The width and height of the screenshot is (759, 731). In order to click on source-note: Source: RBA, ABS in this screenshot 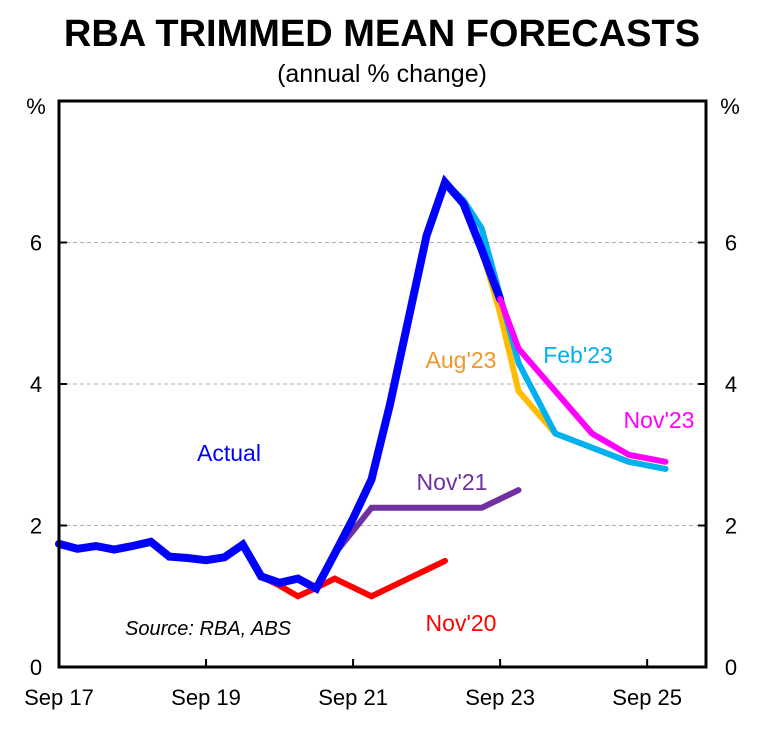, I will do `click(208, 629)`.